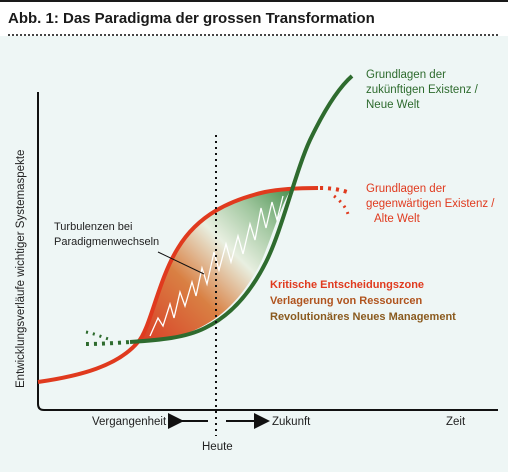 This screenshot has width=508, height=472. What do you see at coordinates (93, 227) in the screenshot?
I see `turbulence-label-line-1: Turbulenzen bei` at bounding box center [93, 227].